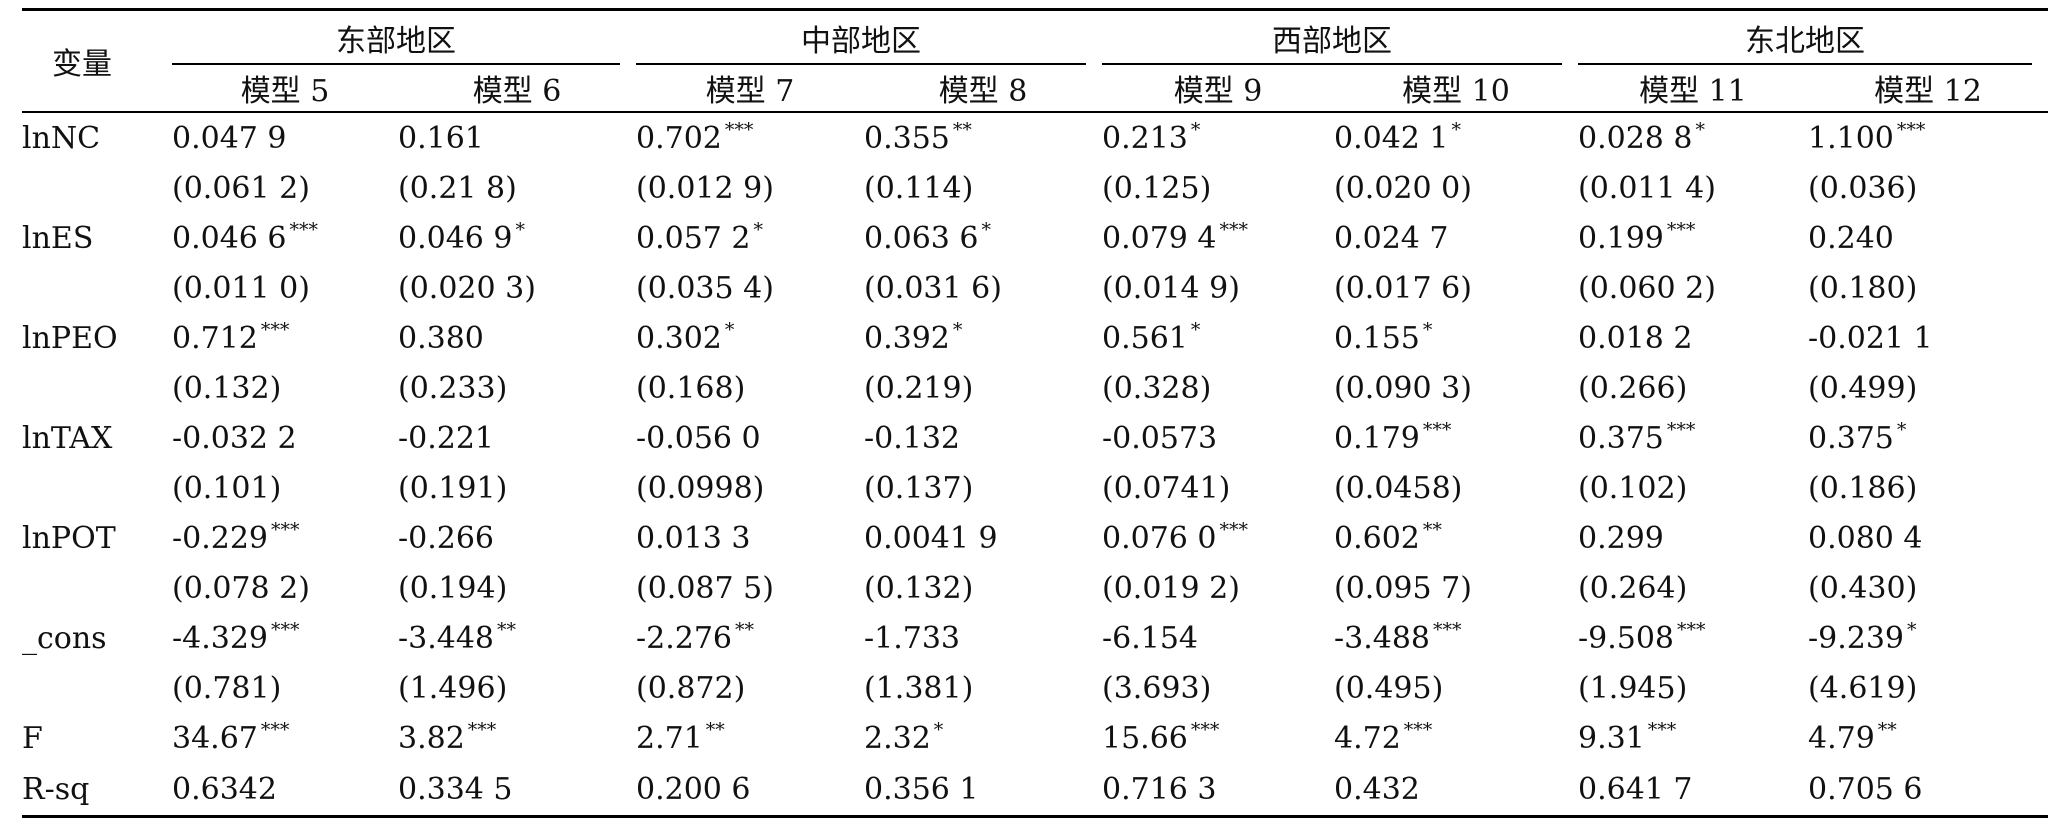 The width and height of the screenshot is (2048, 818). I want to click on cell-value: 0.046 6, so click(229, 238).